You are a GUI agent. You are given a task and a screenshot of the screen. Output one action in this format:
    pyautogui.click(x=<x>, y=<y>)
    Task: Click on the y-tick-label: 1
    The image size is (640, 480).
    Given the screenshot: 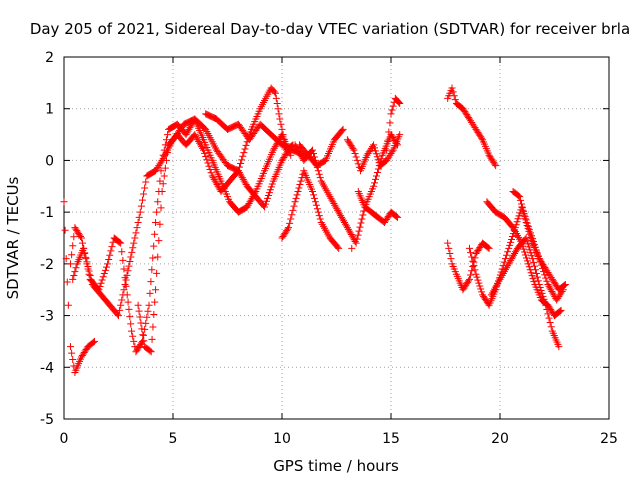 What is the action you would take?
    pyautogui.click(x=49, y=110)
    